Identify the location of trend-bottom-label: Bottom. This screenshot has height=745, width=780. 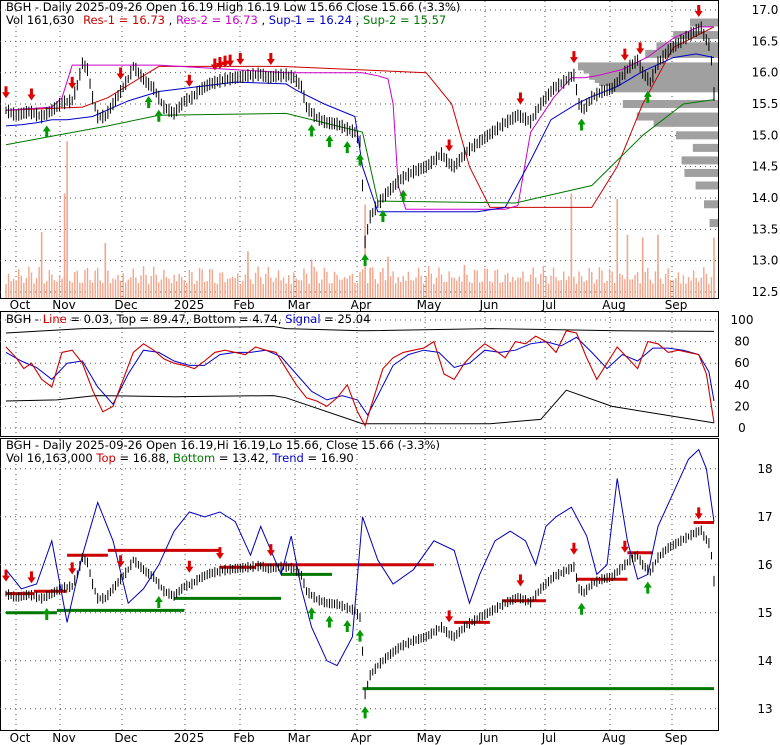
(194, 458).